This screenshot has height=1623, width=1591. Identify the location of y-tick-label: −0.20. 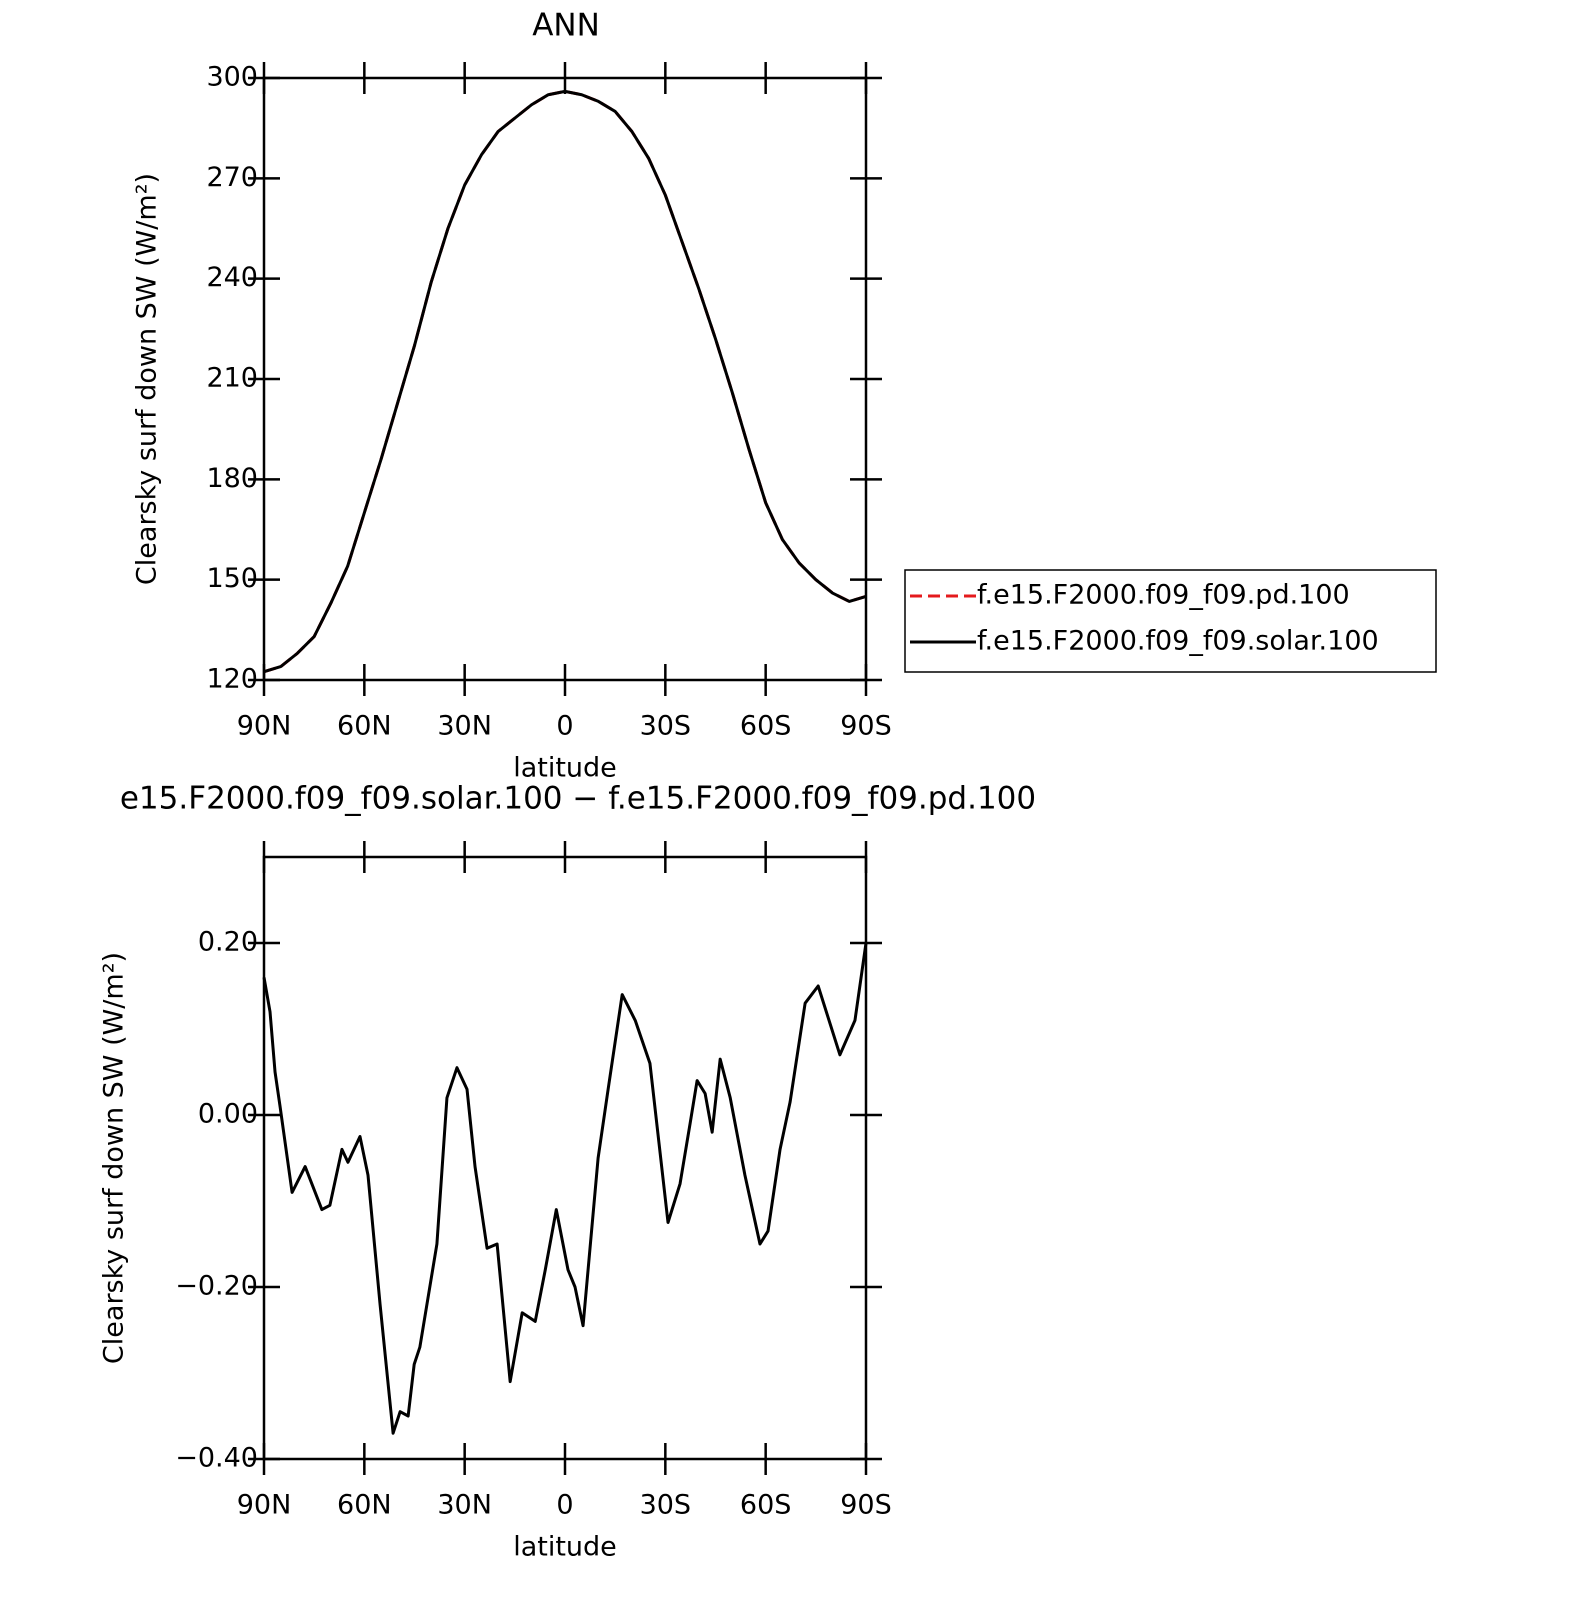
(216, 1286).